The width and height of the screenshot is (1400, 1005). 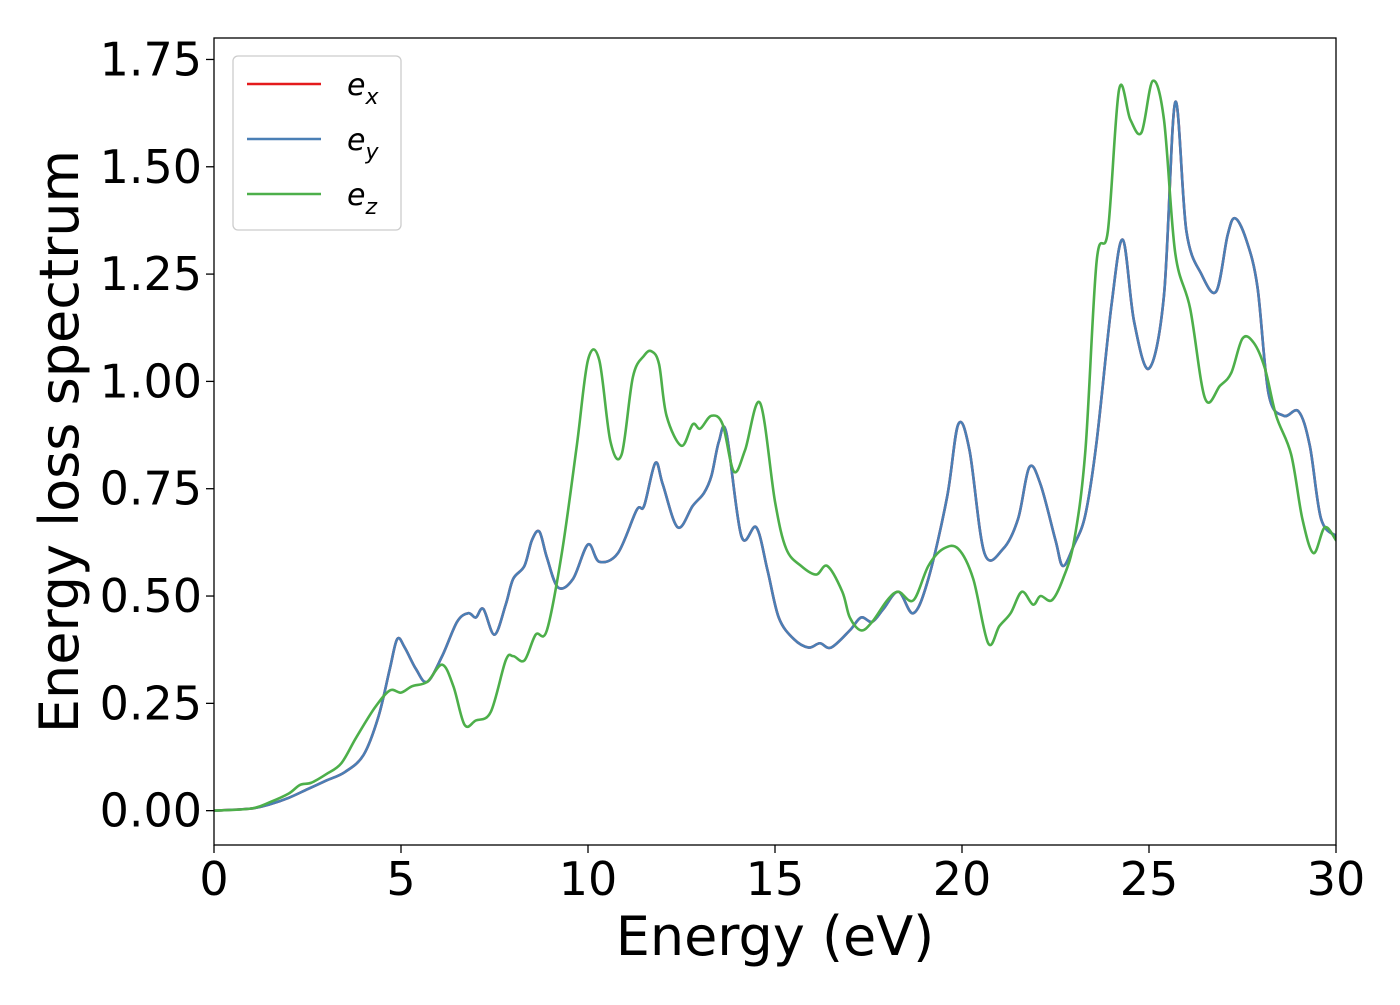 What do you see at coordinates (1149, 879) in the screenshot?
I see `x-tick-label: 25` at bounding box center [1149, 879].